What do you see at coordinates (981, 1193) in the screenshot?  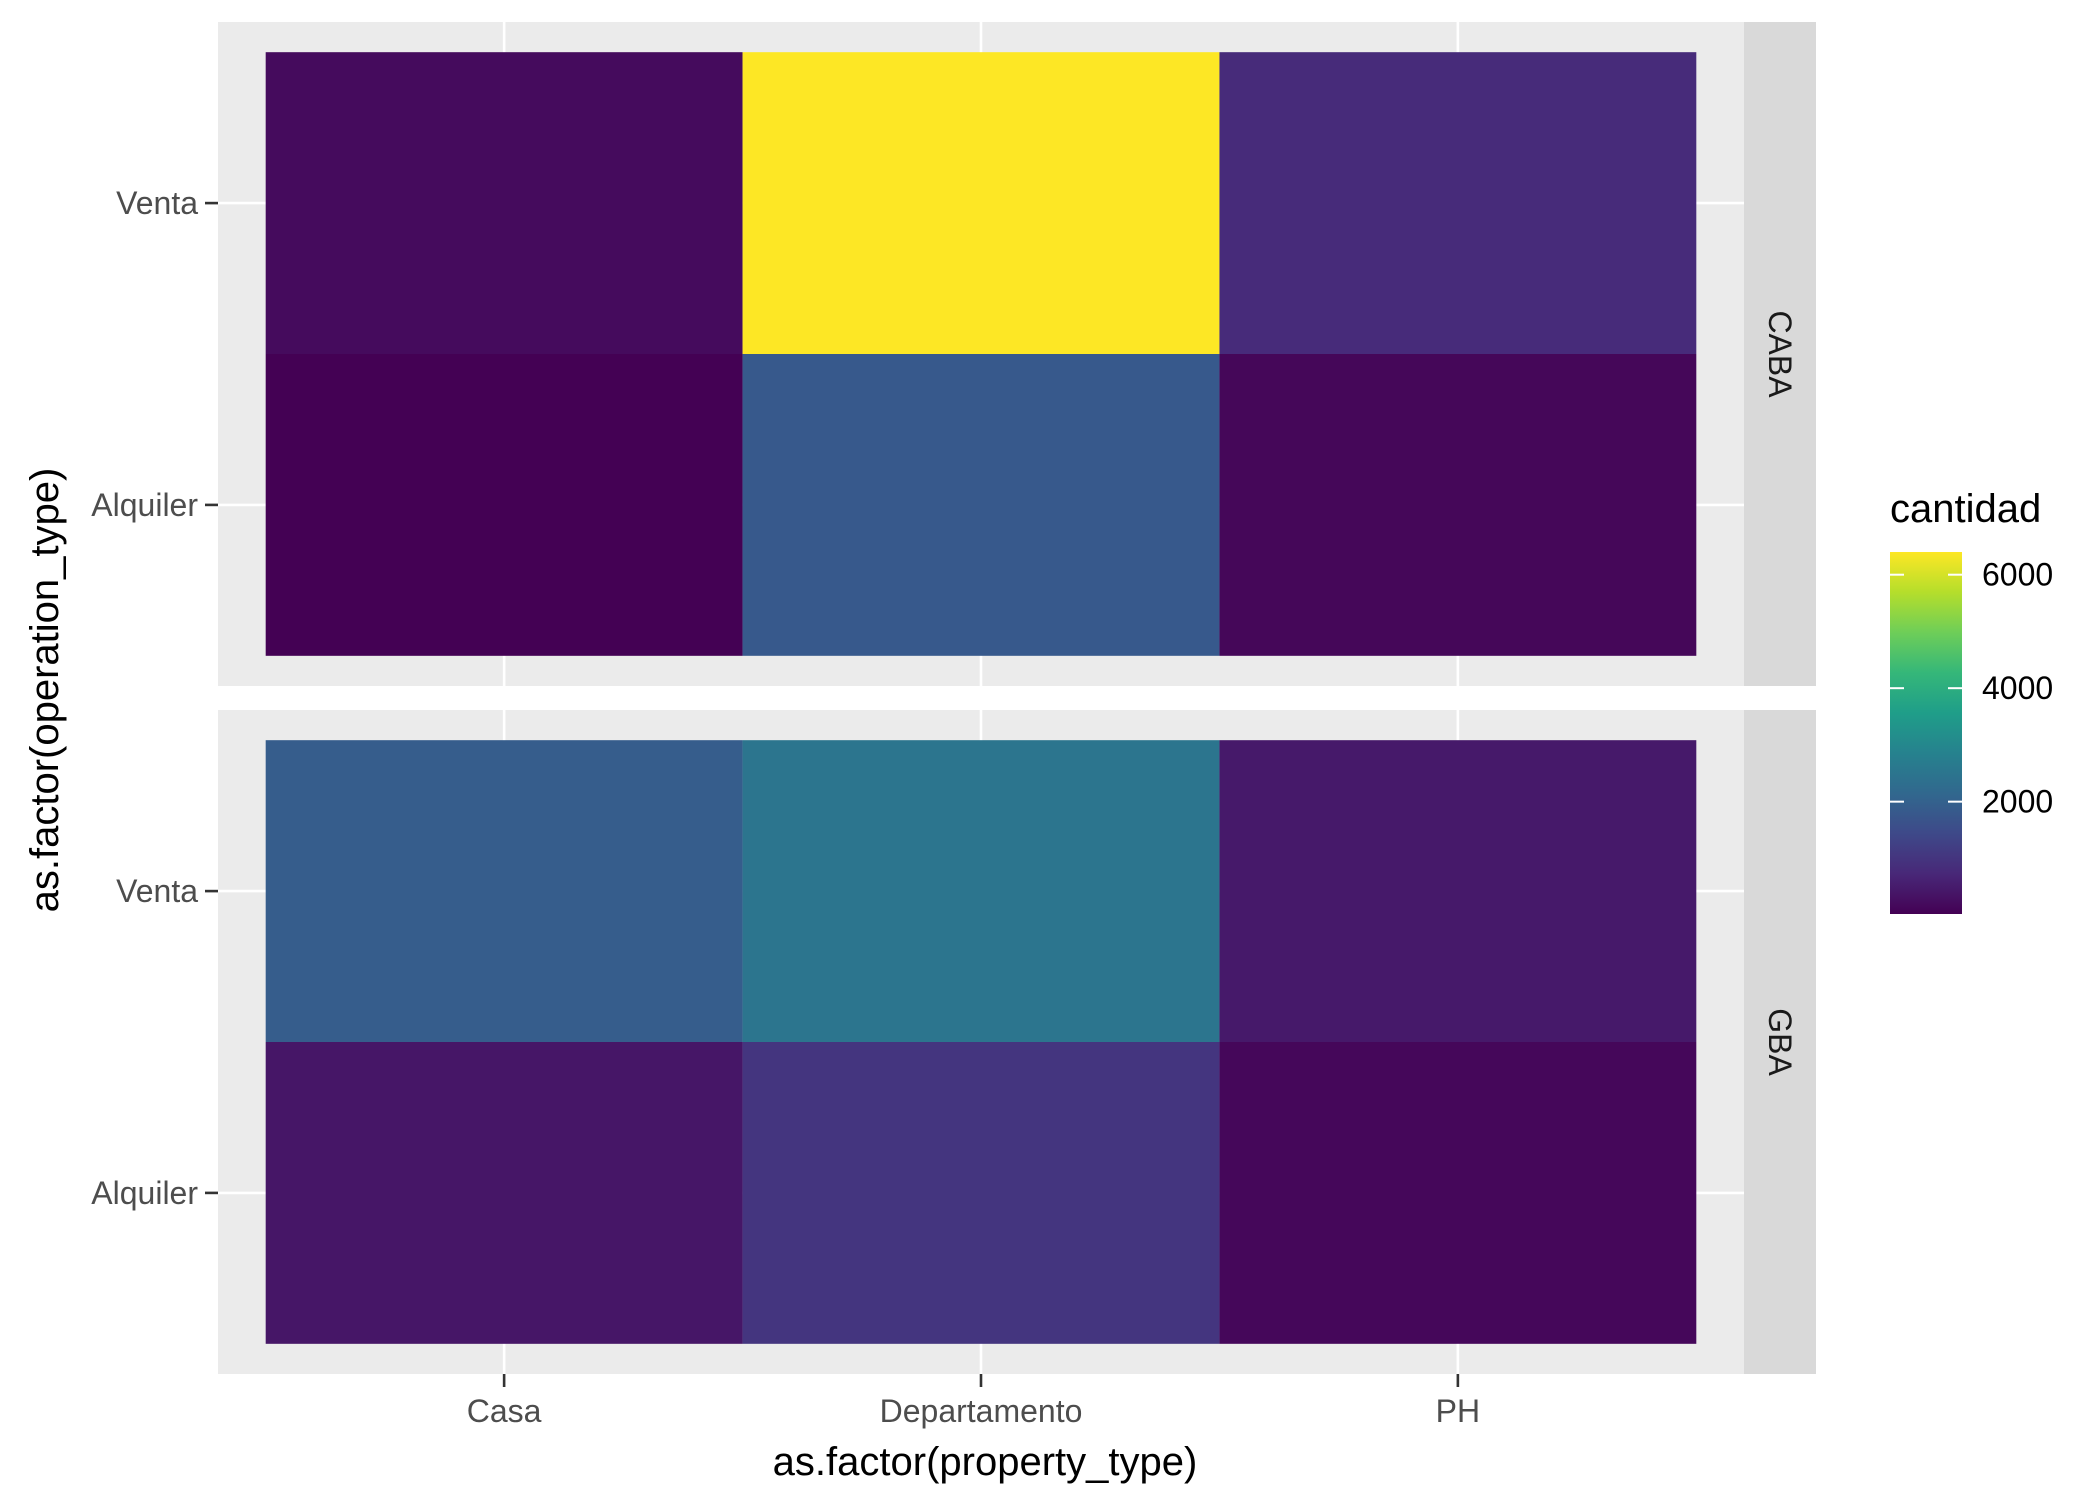 I see `heatmap-cell-gba-departamento-alquiler` at bounding box center [981, 1193].